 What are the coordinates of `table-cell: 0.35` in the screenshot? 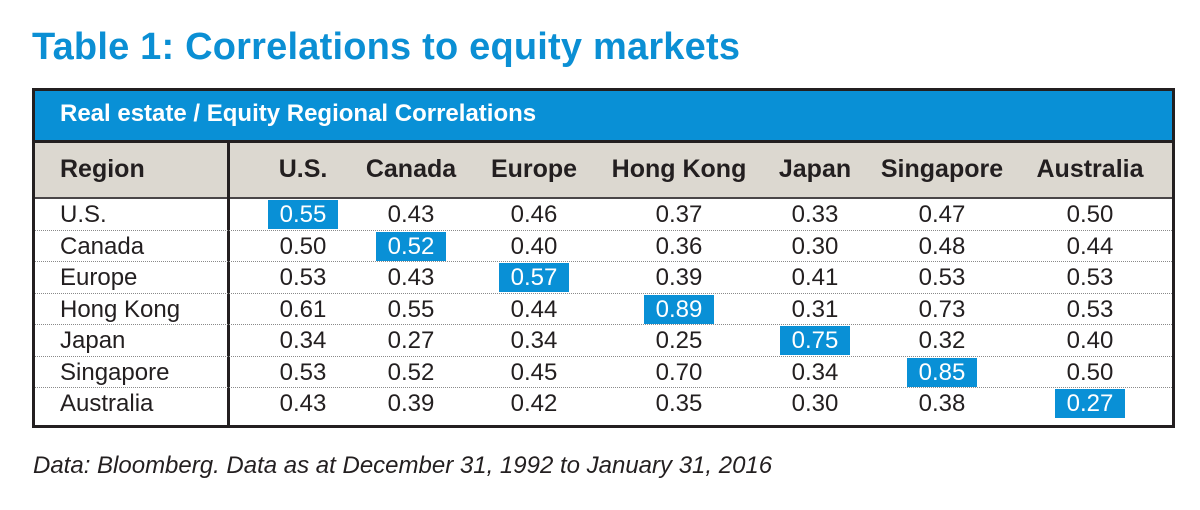 It's located at (679, 403).